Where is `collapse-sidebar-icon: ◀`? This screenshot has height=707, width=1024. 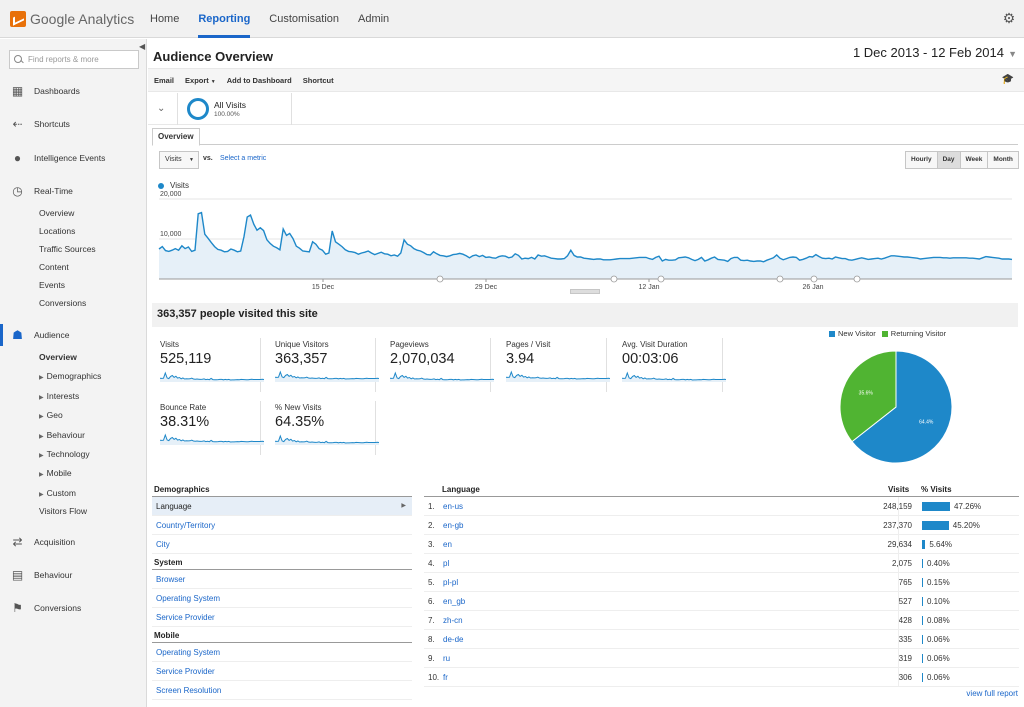 collapse-sidebar-icon: ◀ is located at coordinates (142, 46).